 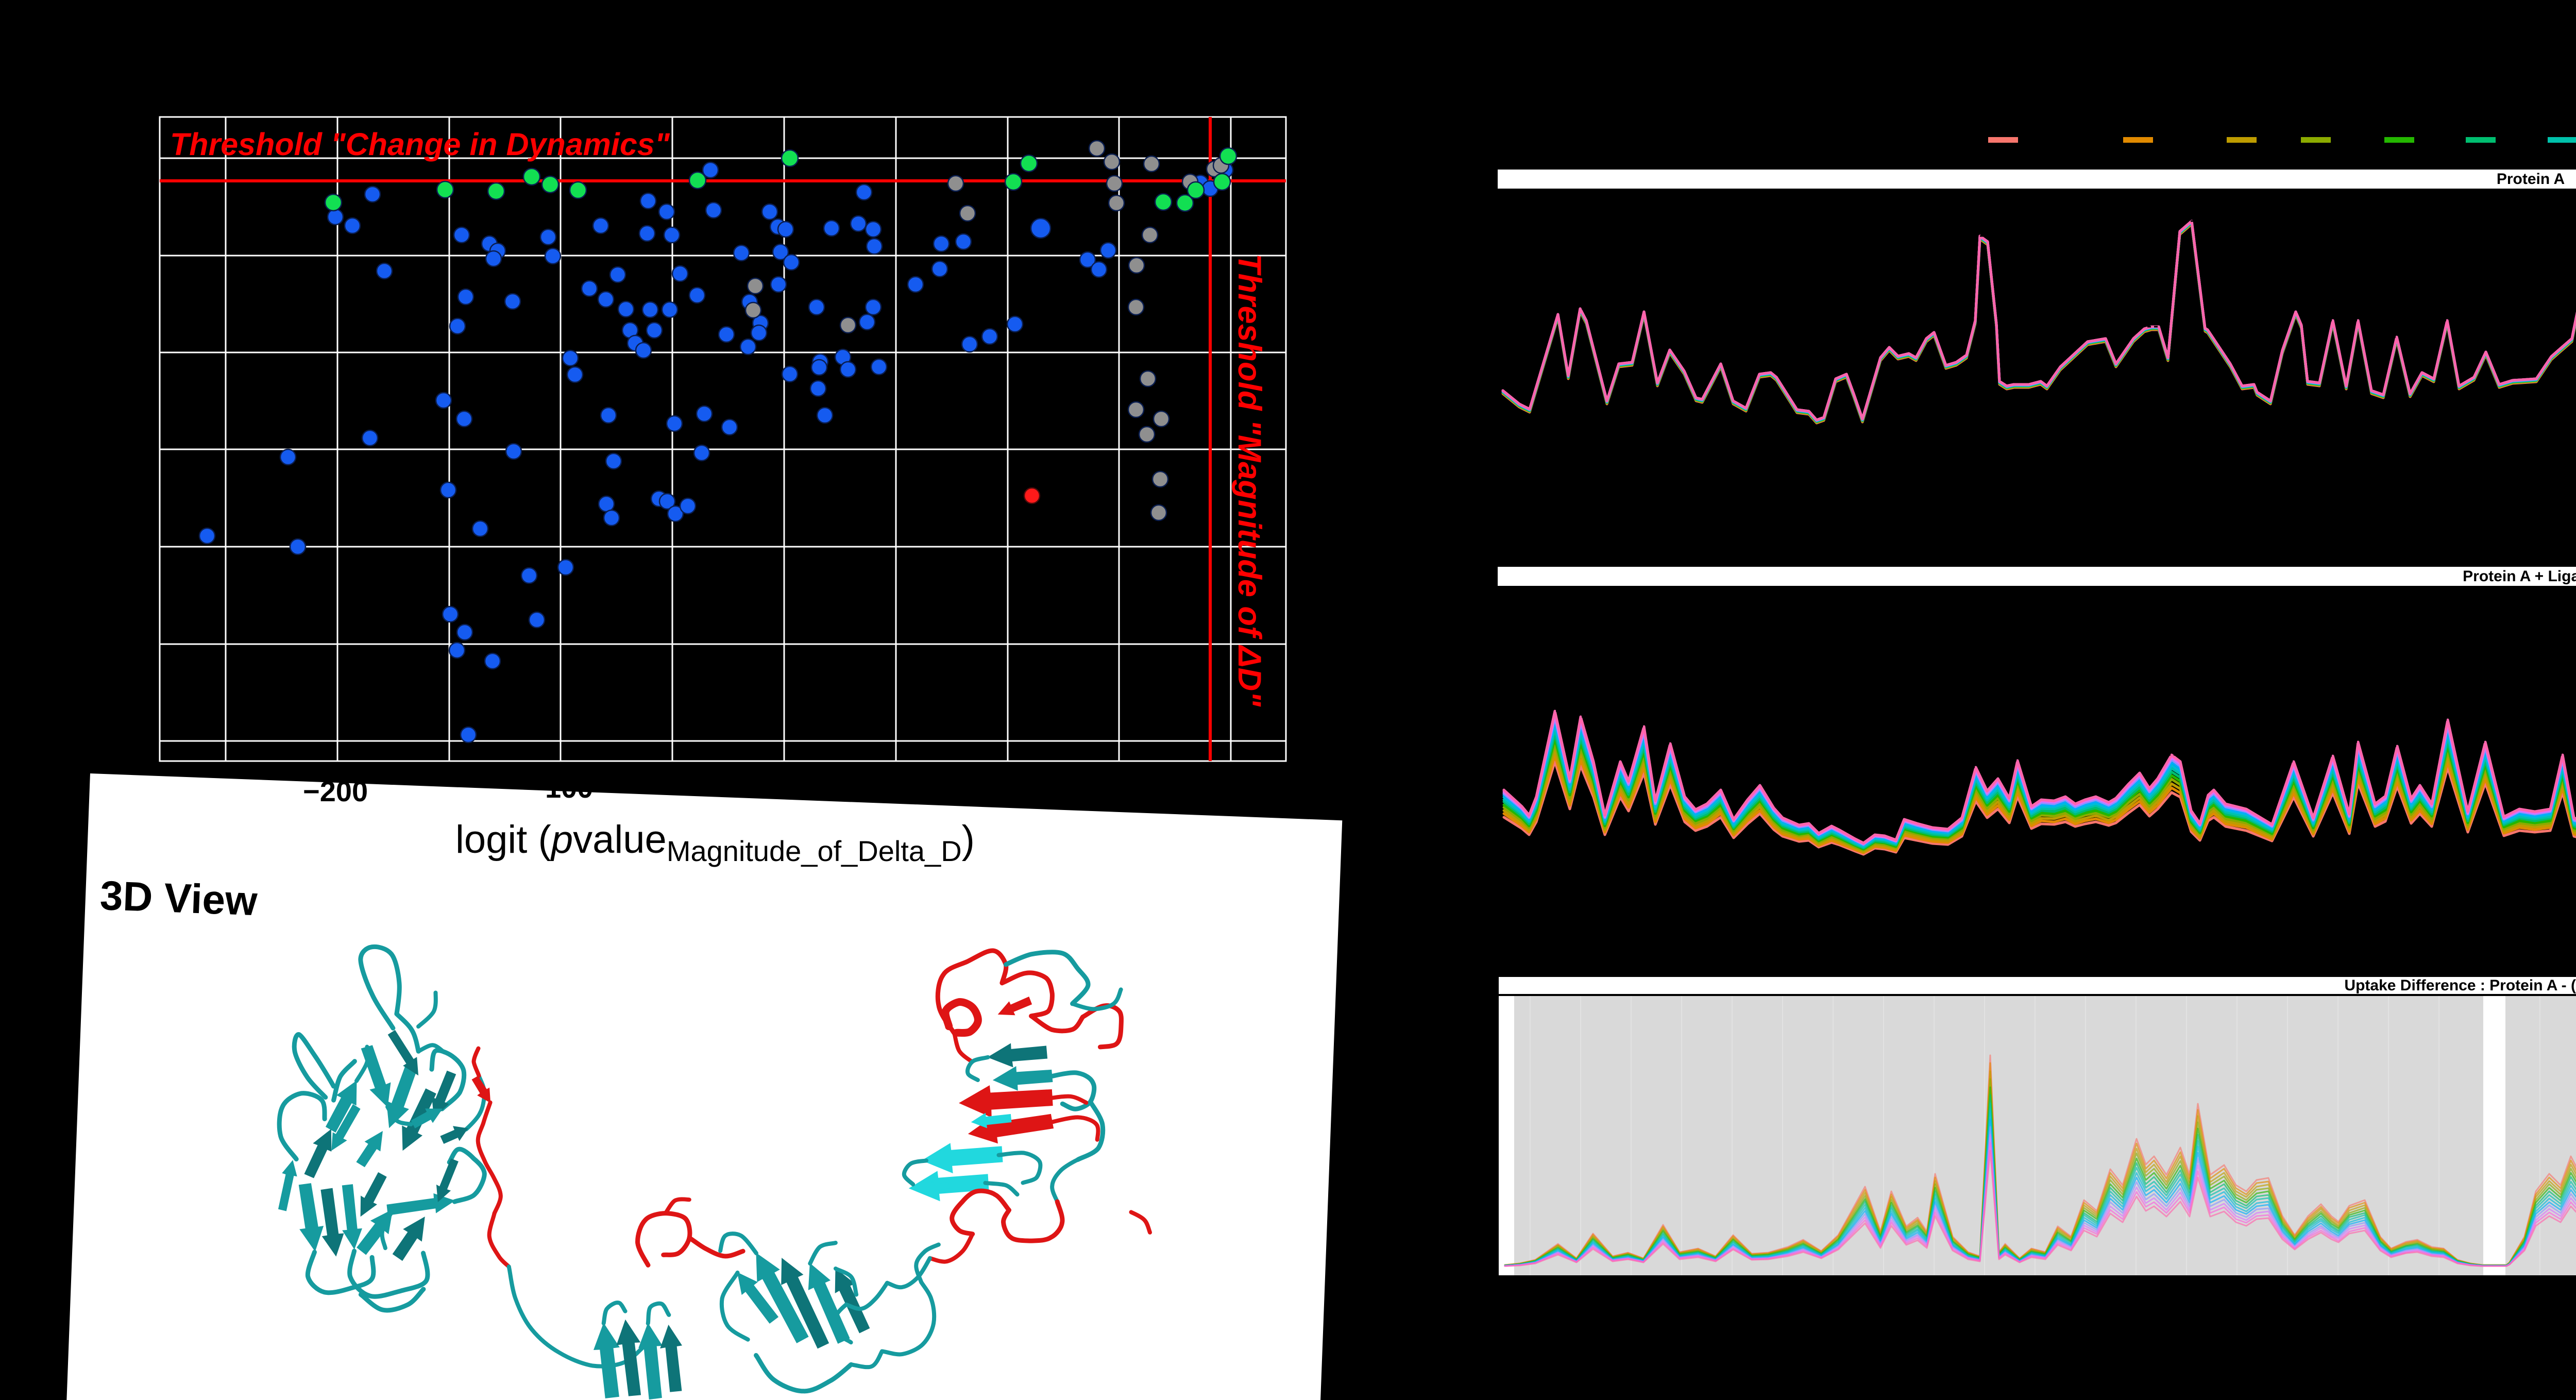 I want to click on svg-text: Threshold "Magnitude of ΔD", so click(x=1249, y=480).